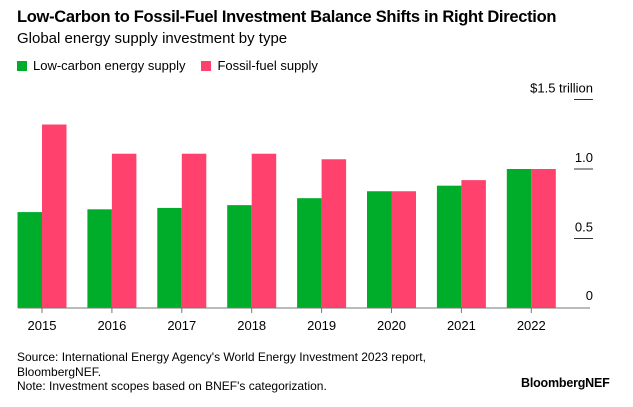  Describe the element at coordinates (321, 325) in the screenshot. I see `x-tick-label-2019: 2019` at that location.